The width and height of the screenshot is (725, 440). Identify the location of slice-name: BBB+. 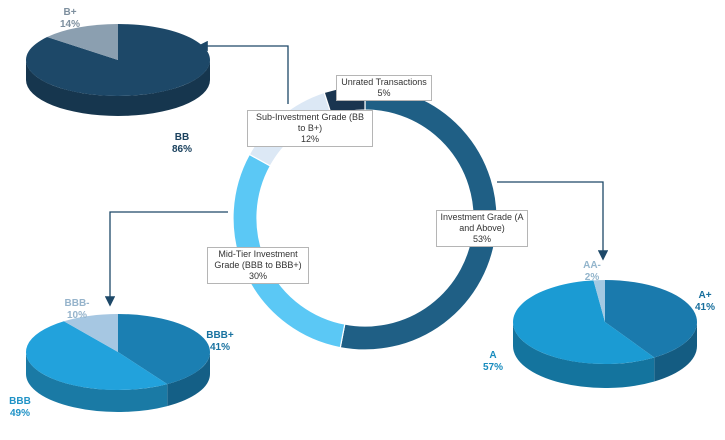
(220, 335).